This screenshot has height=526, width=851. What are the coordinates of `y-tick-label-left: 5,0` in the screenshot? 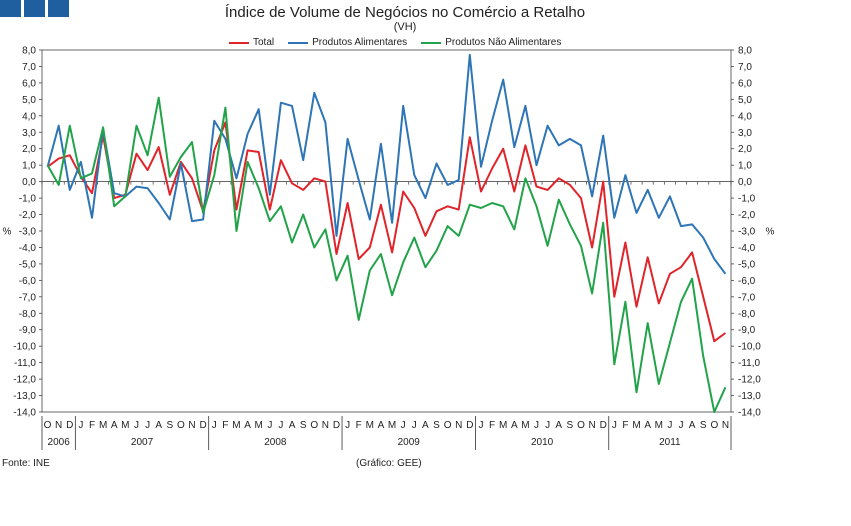 It's located at (29, 100).